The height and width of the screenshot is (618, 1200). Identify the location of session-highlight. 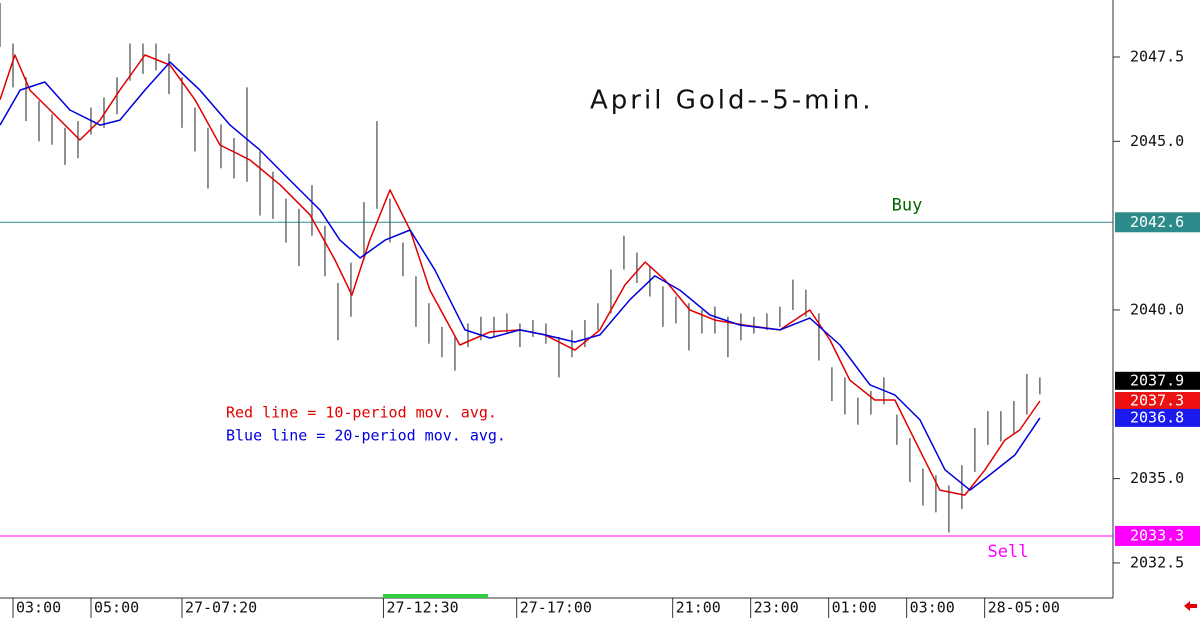
(435, 596).